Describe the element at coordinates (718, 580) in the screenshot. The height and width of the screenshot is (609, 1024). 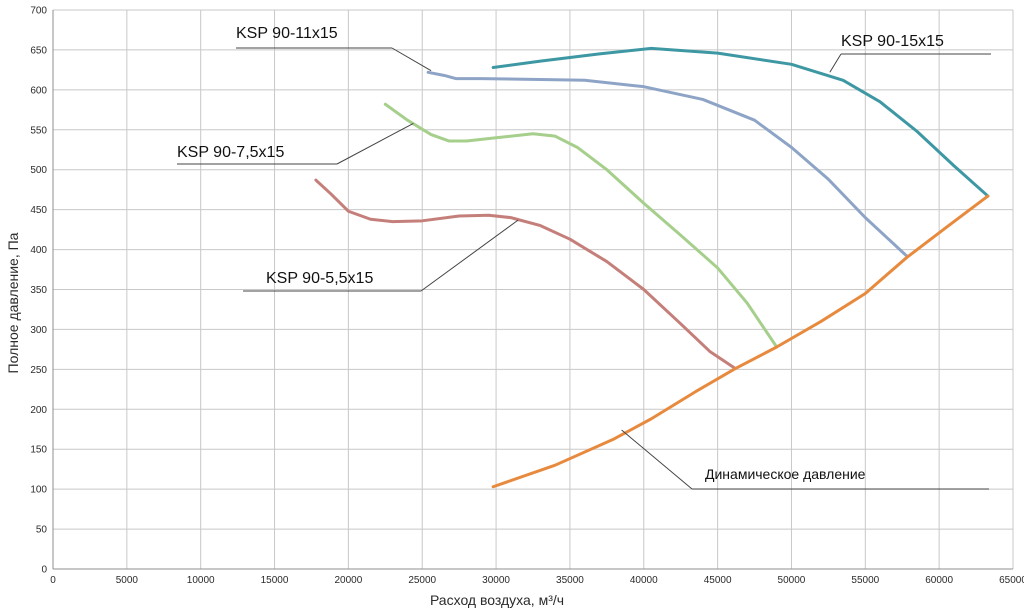
I see `x-tick-label-9: 45000` at that location.